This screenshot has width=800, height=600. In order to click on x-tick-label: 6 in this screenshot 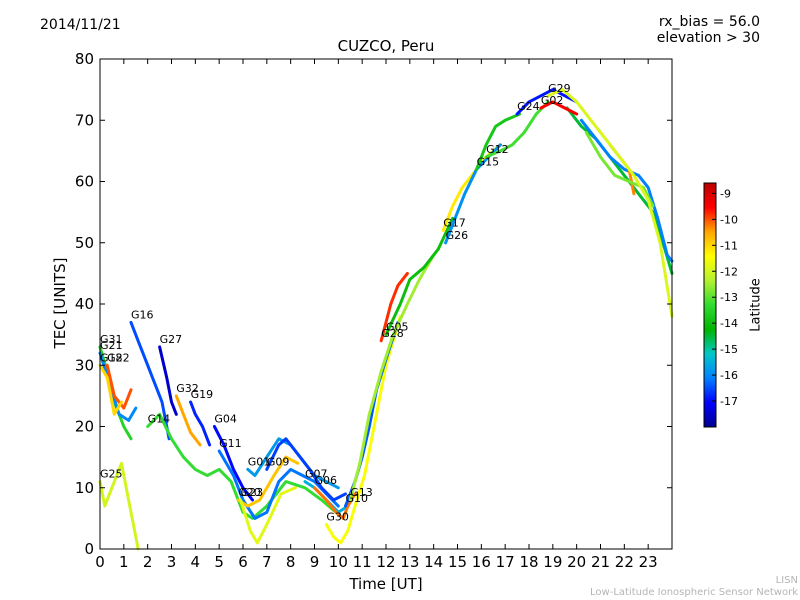, I will do `click(243, 562)`.